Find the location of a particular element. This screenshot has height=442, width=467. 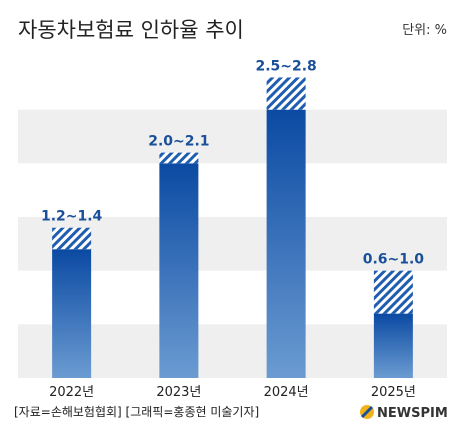

bar-range-2022년 is located at coordinates (72, 238).